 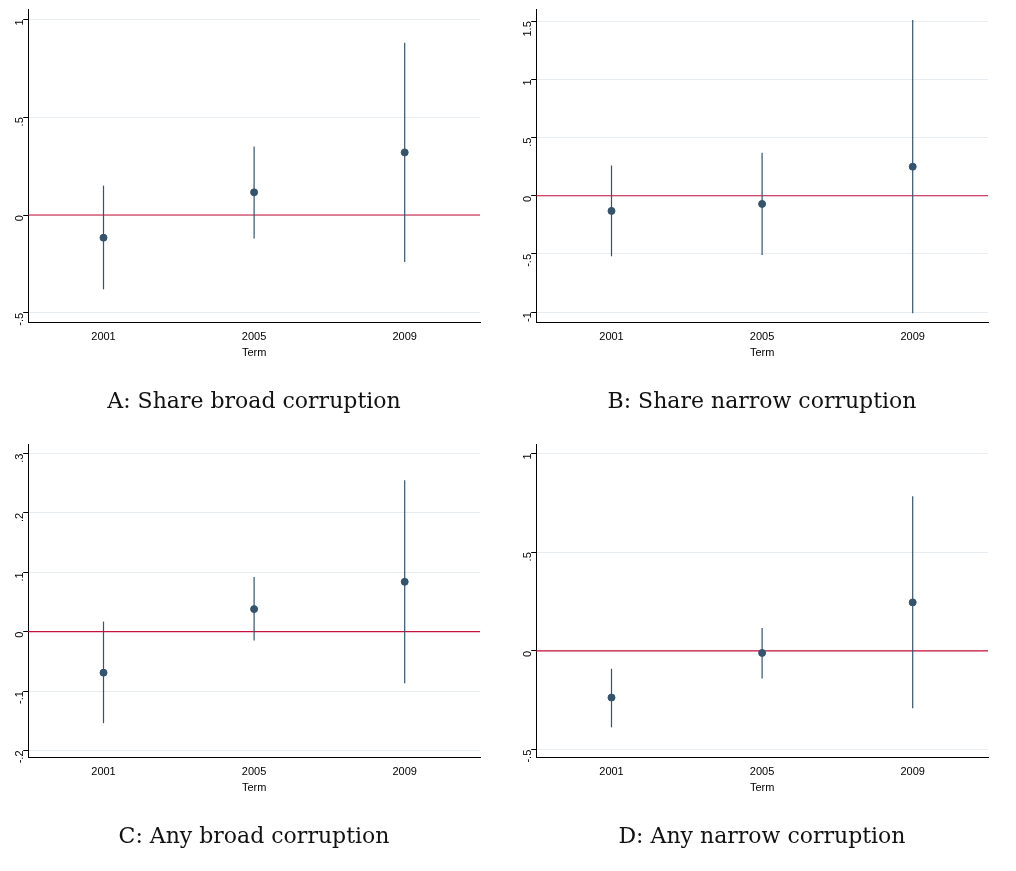 What do you see at coordinates (19, 757) in the screenshot?
I see `y-tick-label: -.2` at bounding box center [19, 757].